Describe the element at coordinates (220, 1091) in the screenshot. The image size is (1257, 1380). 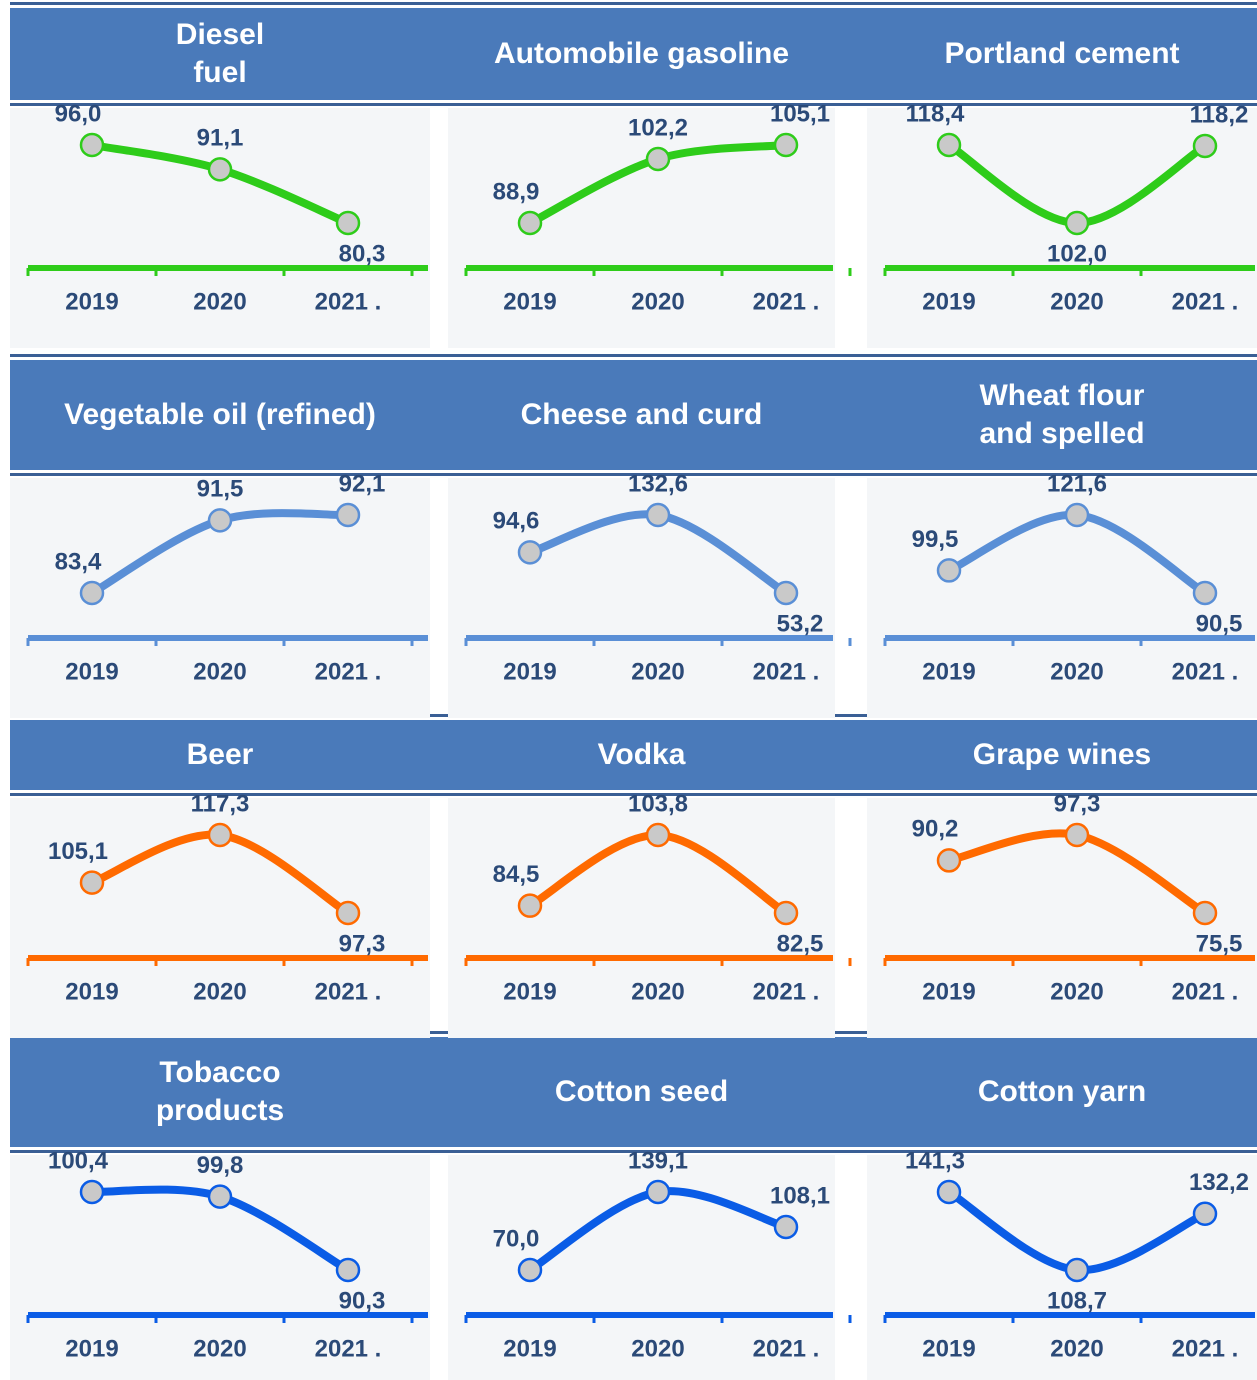
I see `chart-title: Tobacco products` at that location.